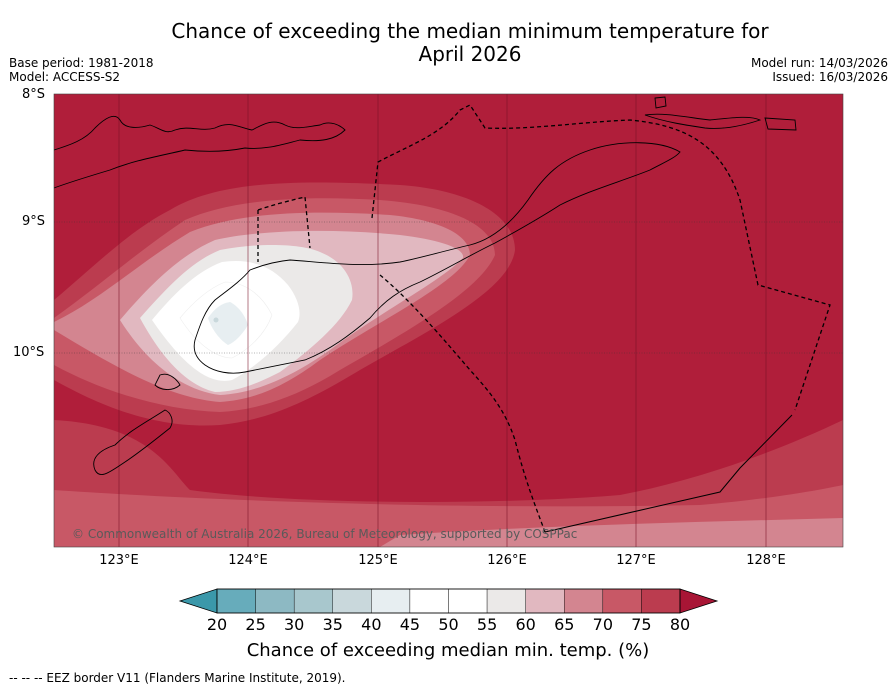 The width and height of the screenshot is (896, 690). What do you see at coordinates (470, 54) in the screenshot?
I see `title-line-2: April 2026` at bounding box center [470, 54].